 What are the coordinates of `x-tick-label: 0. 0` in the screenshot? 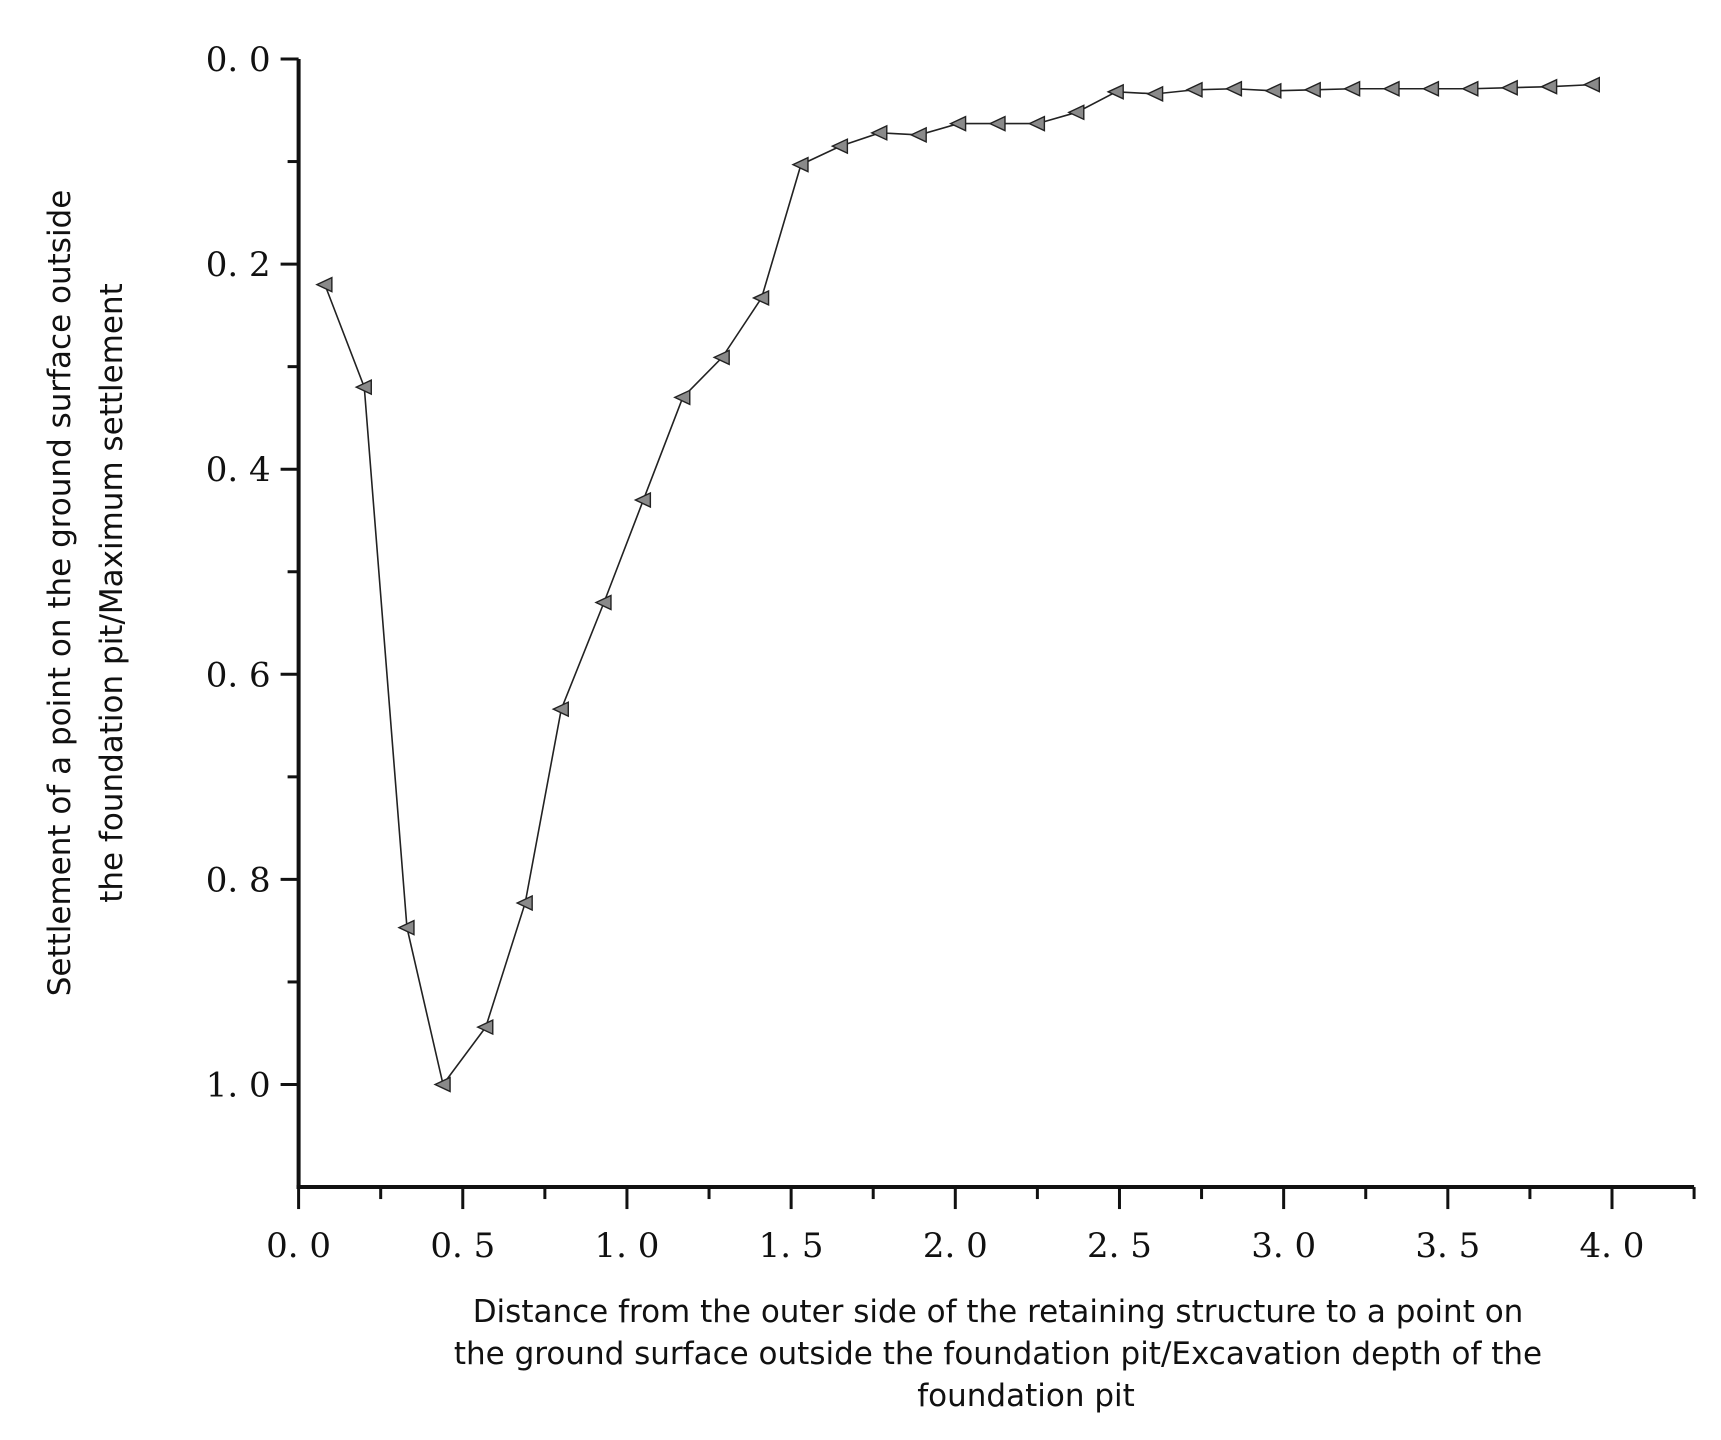 It's located at (298, 1246).